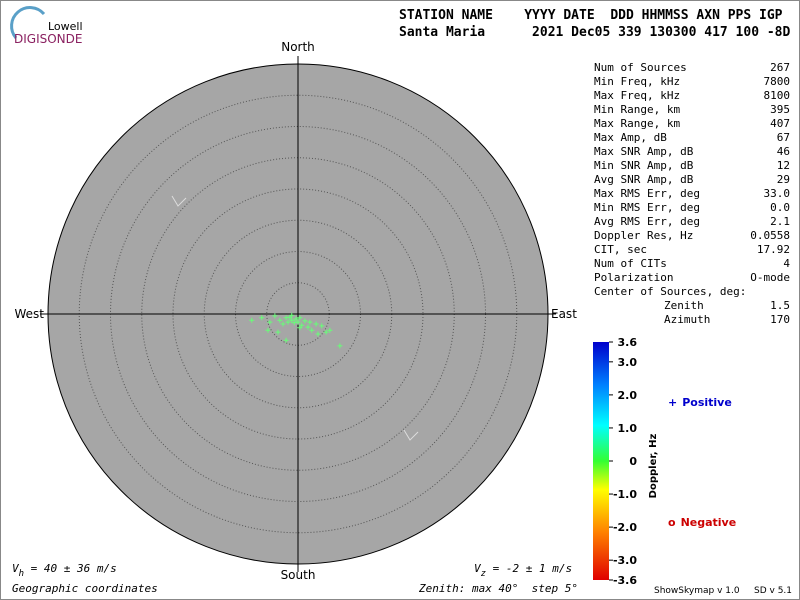  I want to click on info-value: 17.92, so click(773, 249).